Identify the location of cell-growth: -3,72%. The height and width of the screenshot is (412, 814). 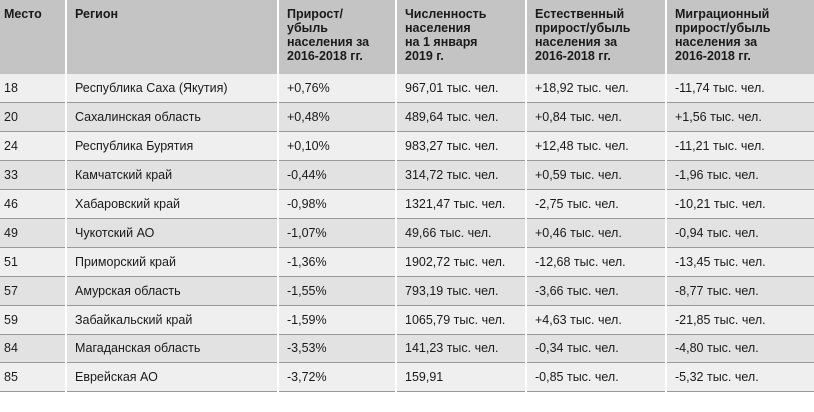
(337, 377).